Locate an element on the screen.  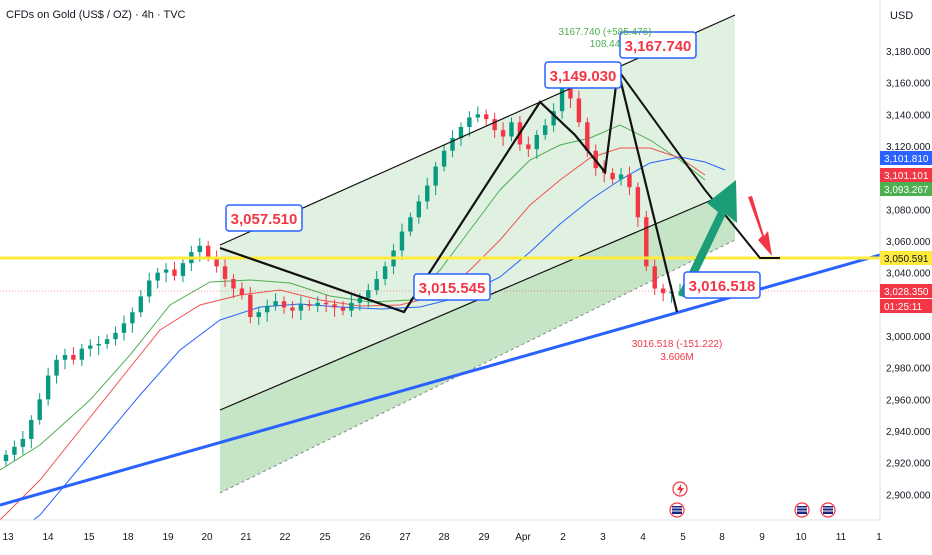
annotation-3016: 3,016.518 is located at coordinates (722, 285).